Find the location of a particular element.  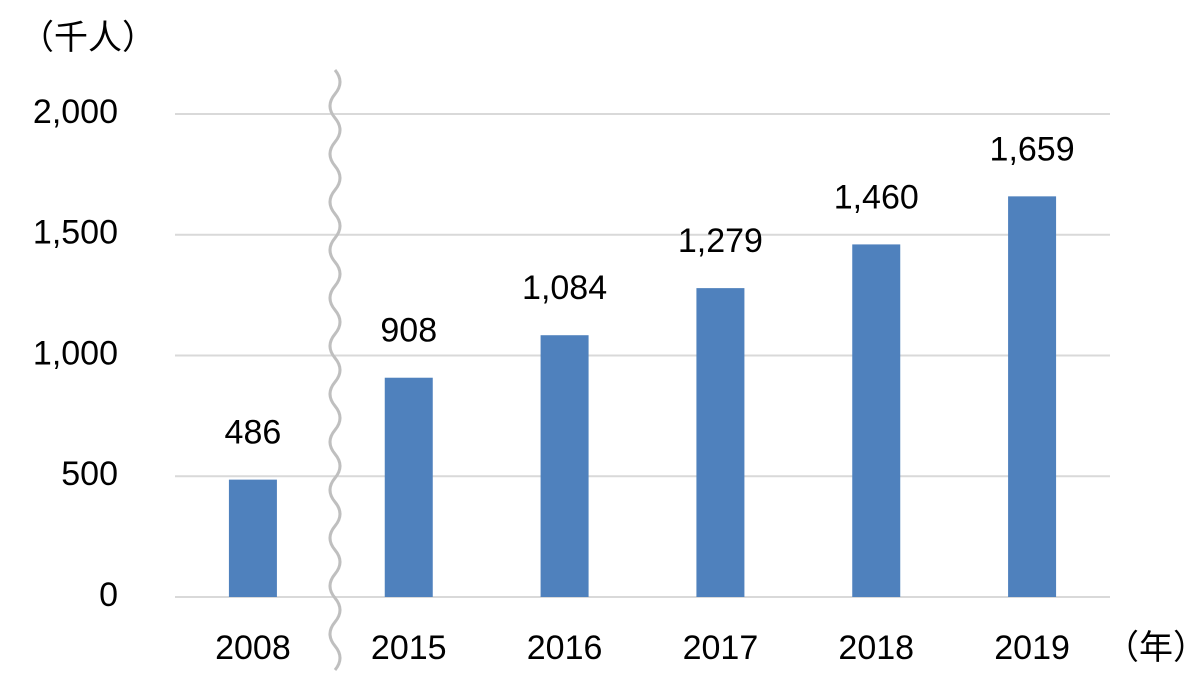

x-tick-label: 2015 is located at coordinates (409, 648).